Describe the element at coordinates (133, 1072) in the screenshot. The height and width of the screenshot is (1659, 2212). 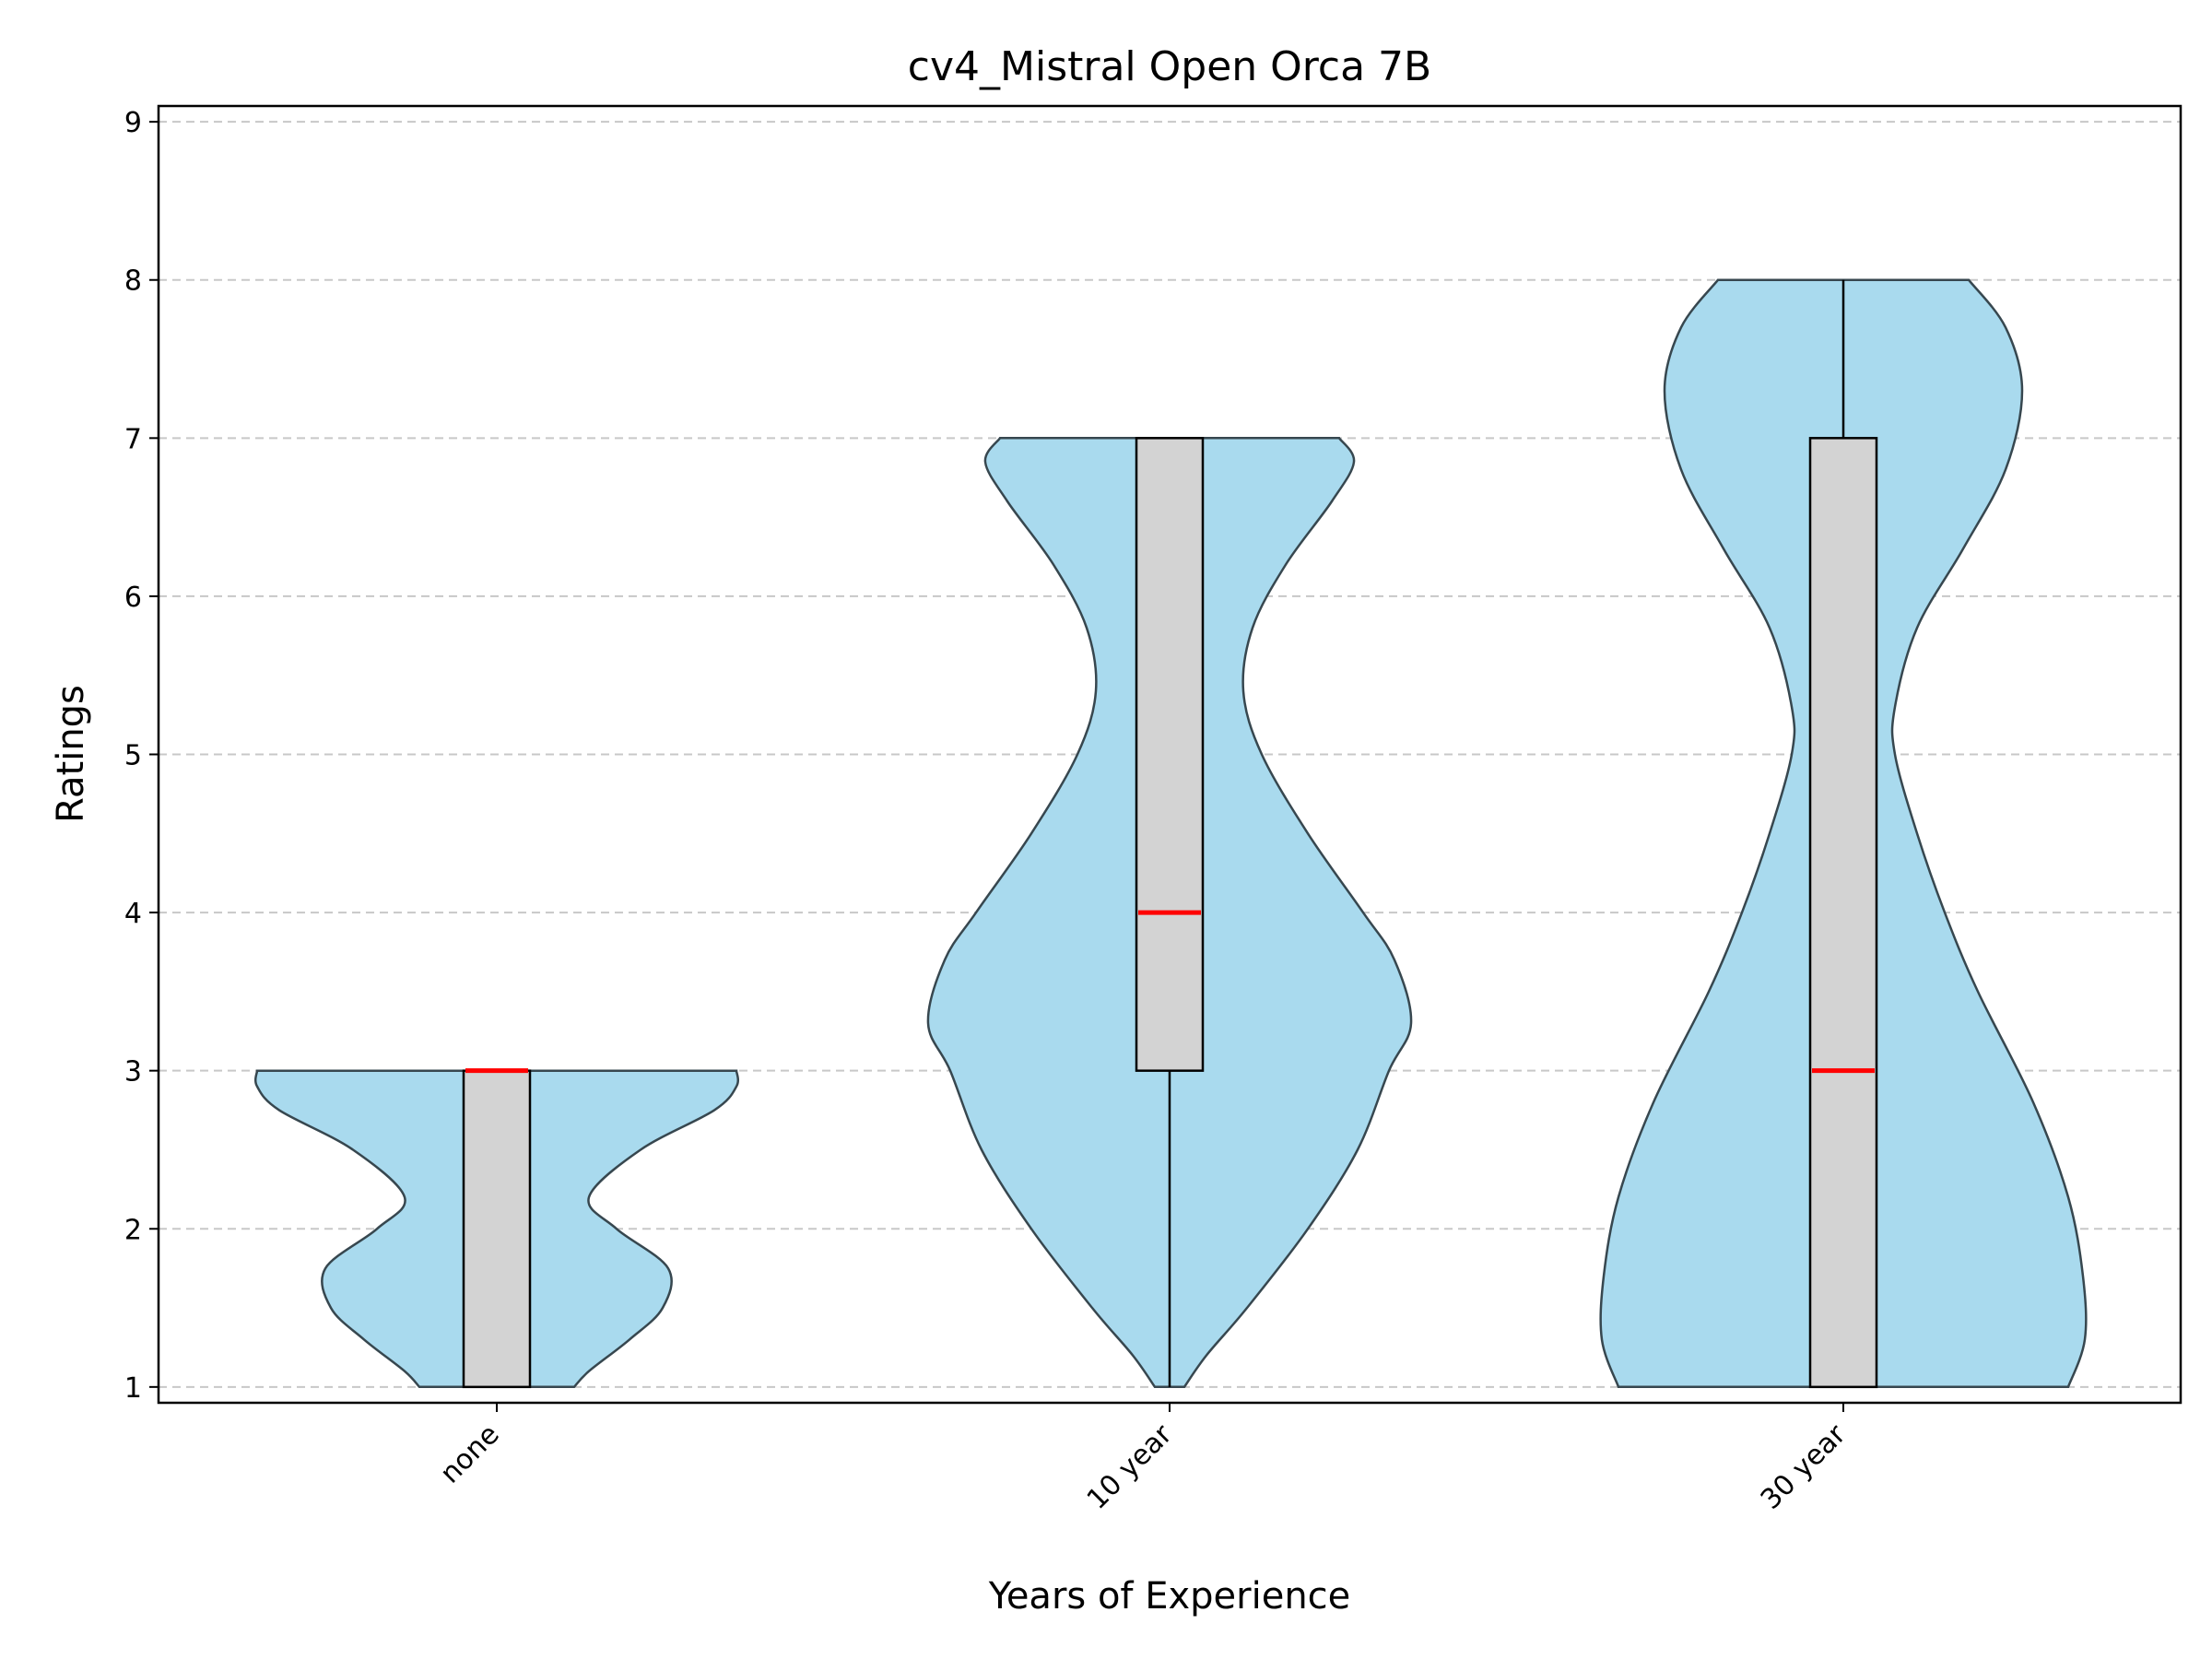
I see `y-tick-label: 3` at that location.